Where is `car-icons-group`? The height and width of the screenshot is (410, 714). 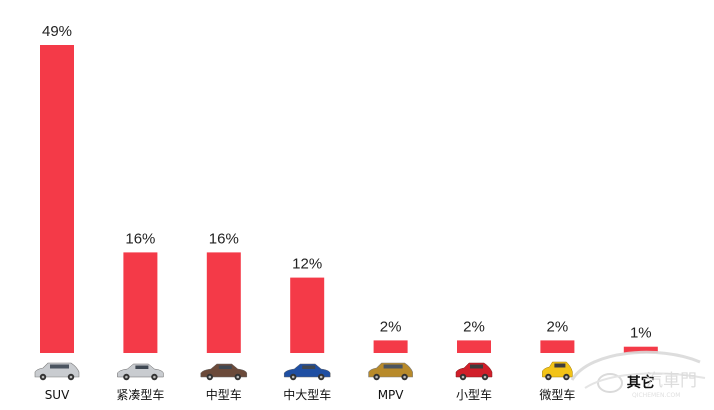 car-icons-group is located at coordinates (303, 371).